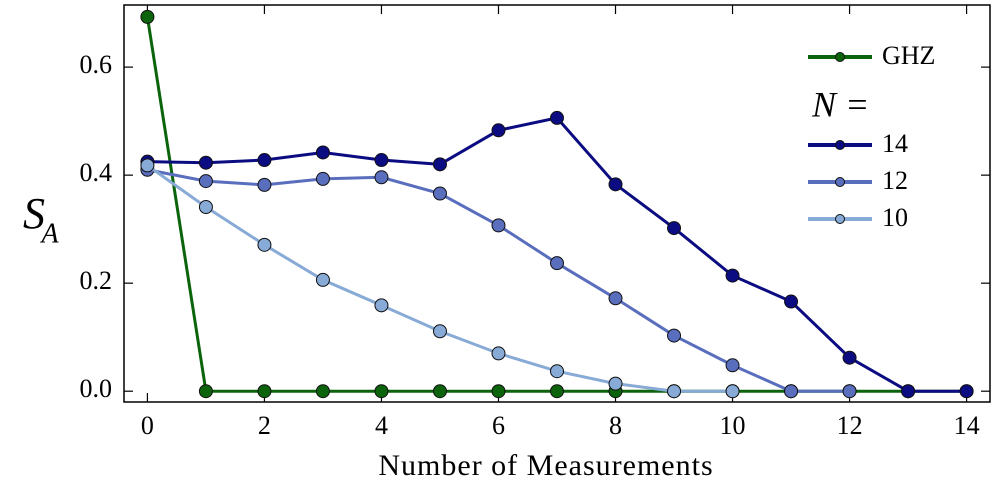 The image size is (996, 487). What do you see at coordinates (895, 143) in the screenshot?
I see `legend-label: 14` at bounding box center [895, 143].